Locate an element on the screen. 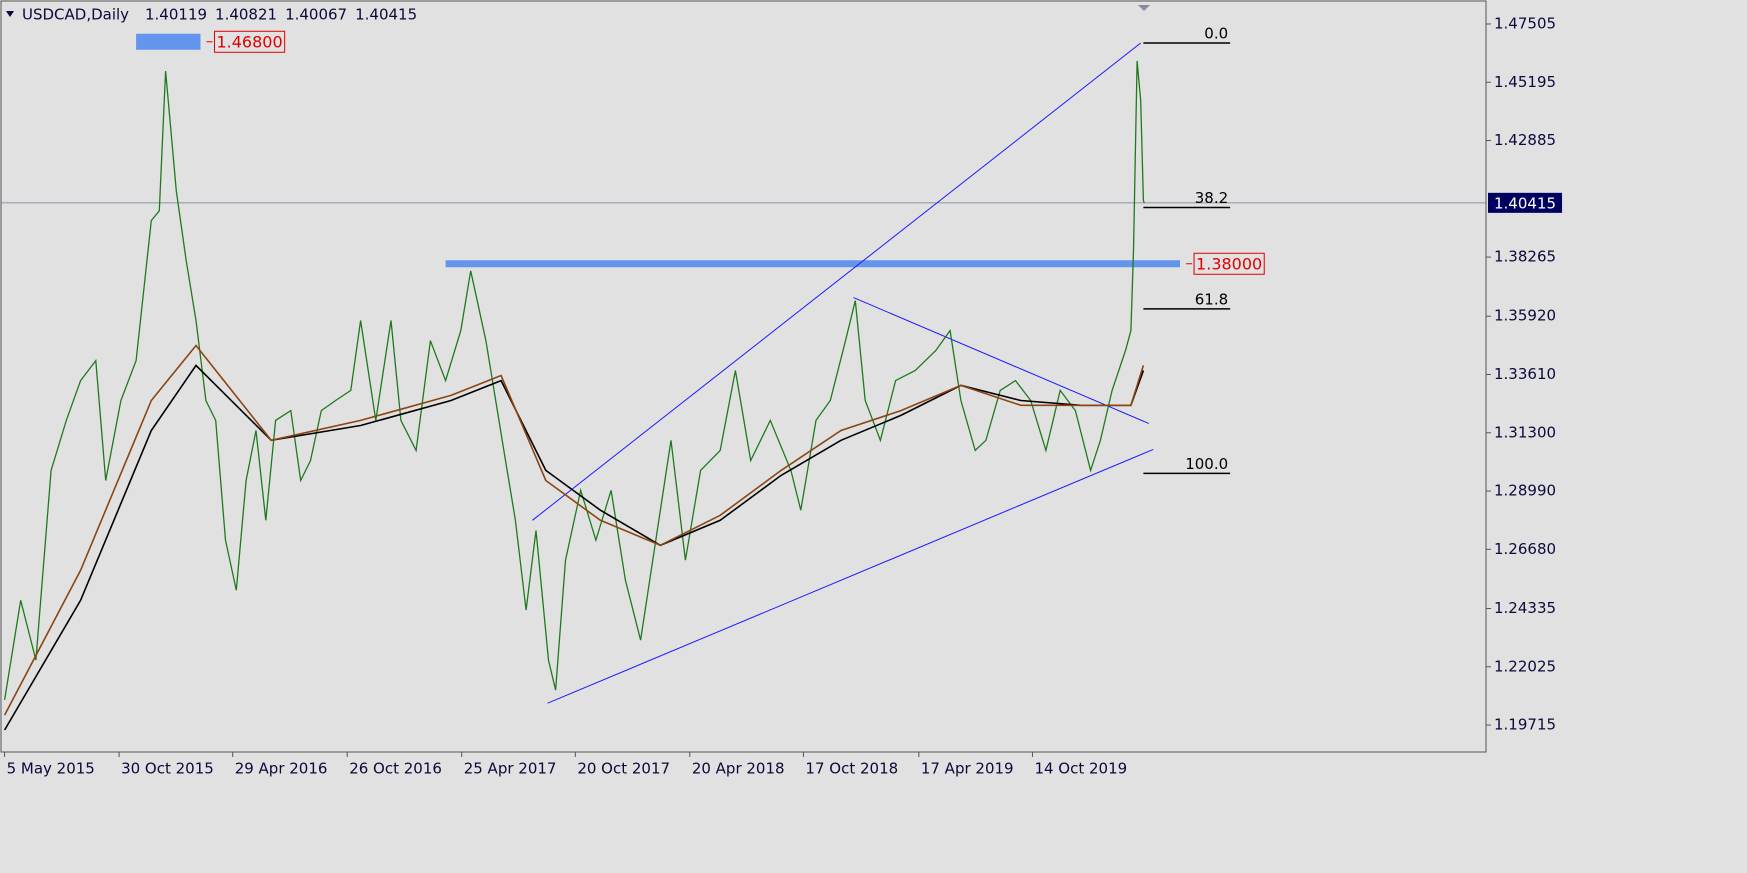 This screenshot has width=1747, height=873. symbol: USDCAD,Daily is located at coordinates (75, 15).